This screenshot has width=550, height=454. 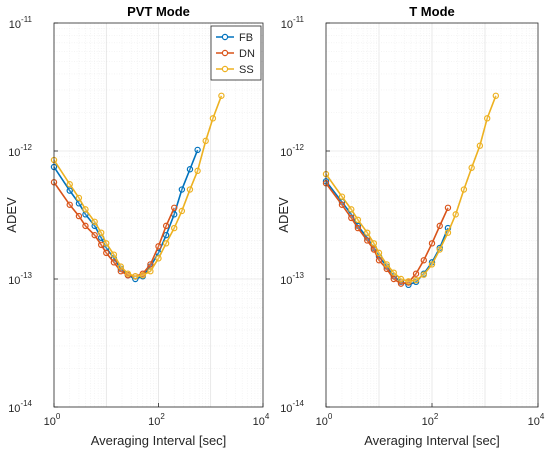 What do you see at coordinates (292, 151) in the screenshot?
I see `y-tick-label: 10-12` at bounding box center [292, 151].